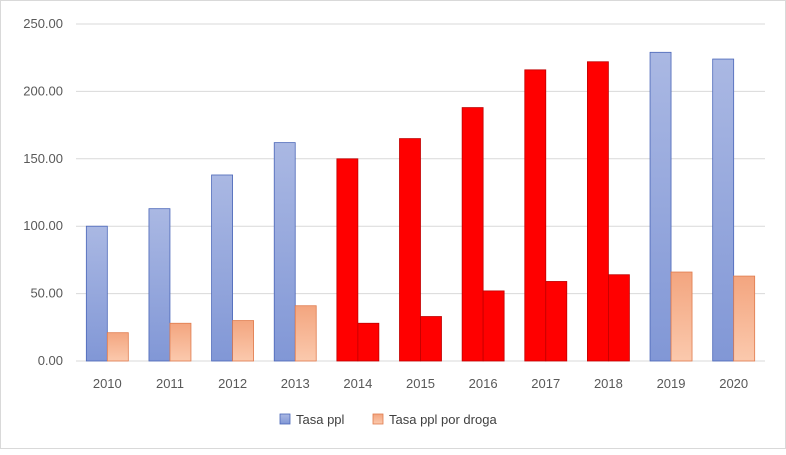 Image resolution: width=786 pixels, height=455 pixels. What do you see at coordinates (222, 268) in the screenshot?
I see `bar-tasa-ppl-2012` at bounding box center [222, 268].